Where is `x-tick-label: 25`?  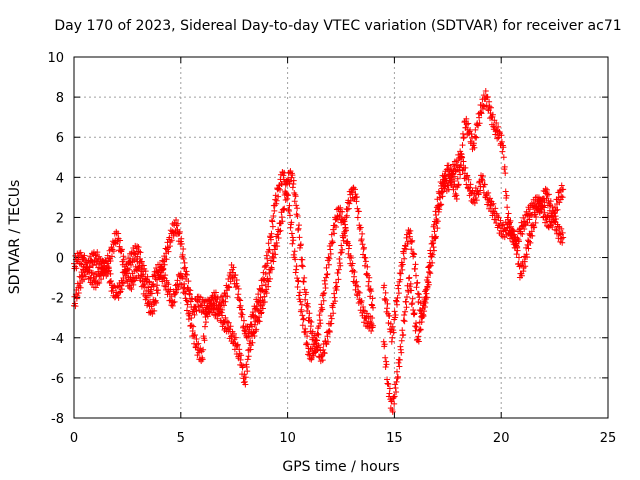 x-tick-label: 25 is located at coordinates (608, 438).